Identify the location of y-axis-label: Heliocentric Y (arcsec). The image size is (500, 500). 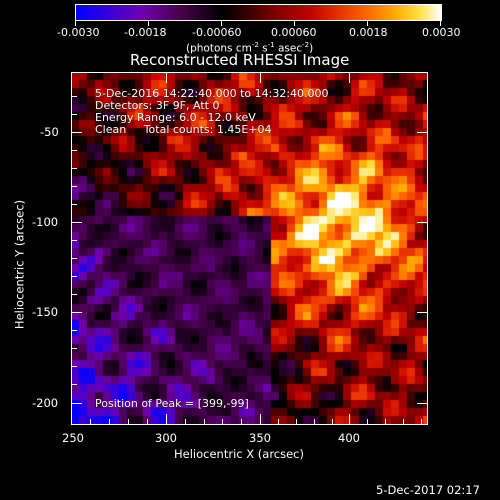
(19, 264).